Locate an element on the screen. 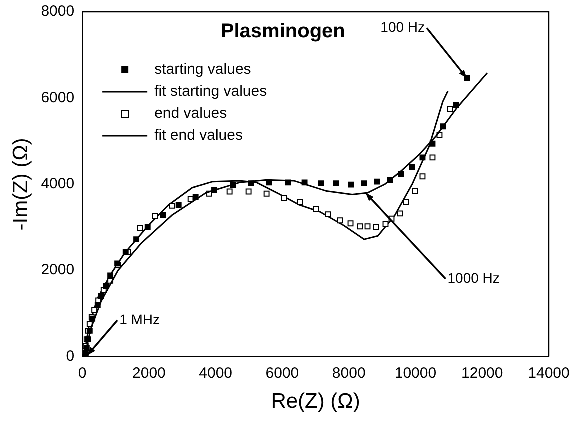 The image size is (579, 424). legend-label: starting values is located at coordinates (203, 69).